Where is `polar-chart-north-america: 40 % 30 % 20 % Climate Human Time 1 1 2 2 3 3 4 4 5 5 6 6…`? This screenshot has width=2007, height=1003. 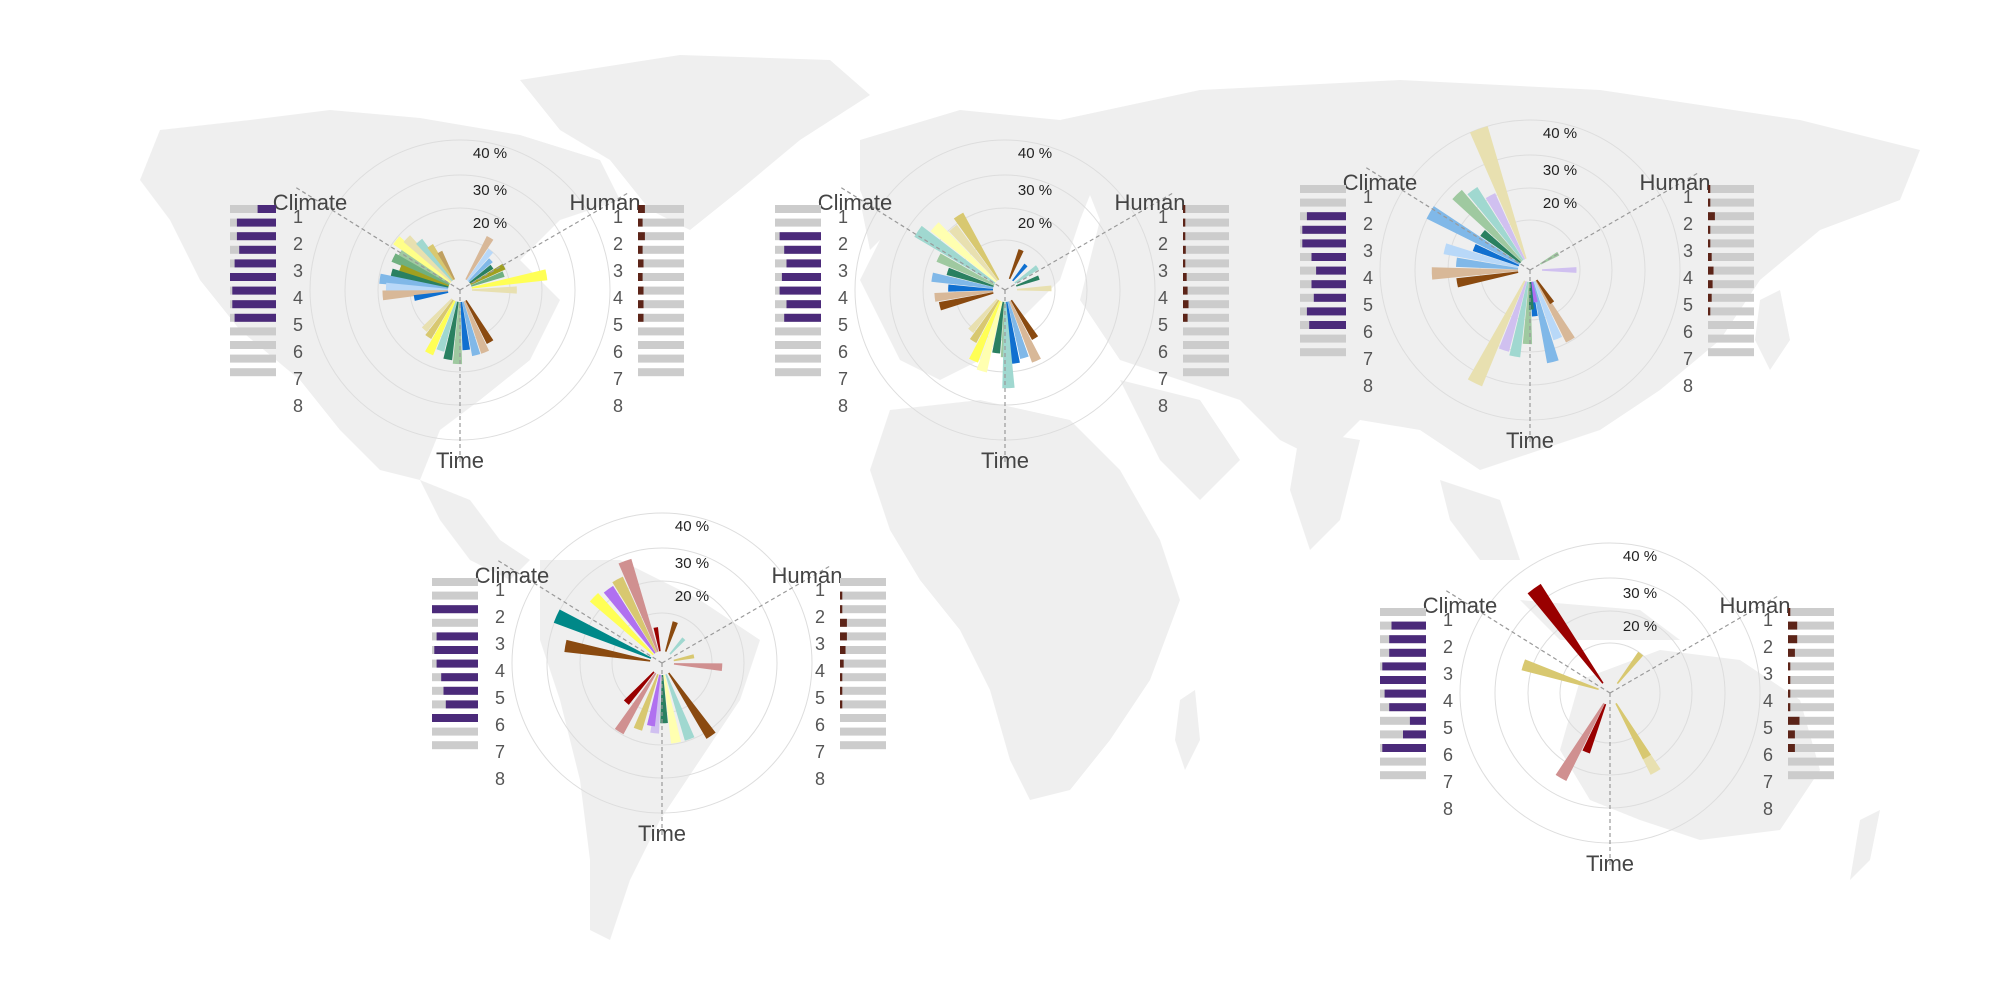
polar-chart-north-america: 40 % 30 % 20 % Climate Human Time 1 1 2 2 3 3 4 4 5 5 6 6… is located at coordinates (457, 306).